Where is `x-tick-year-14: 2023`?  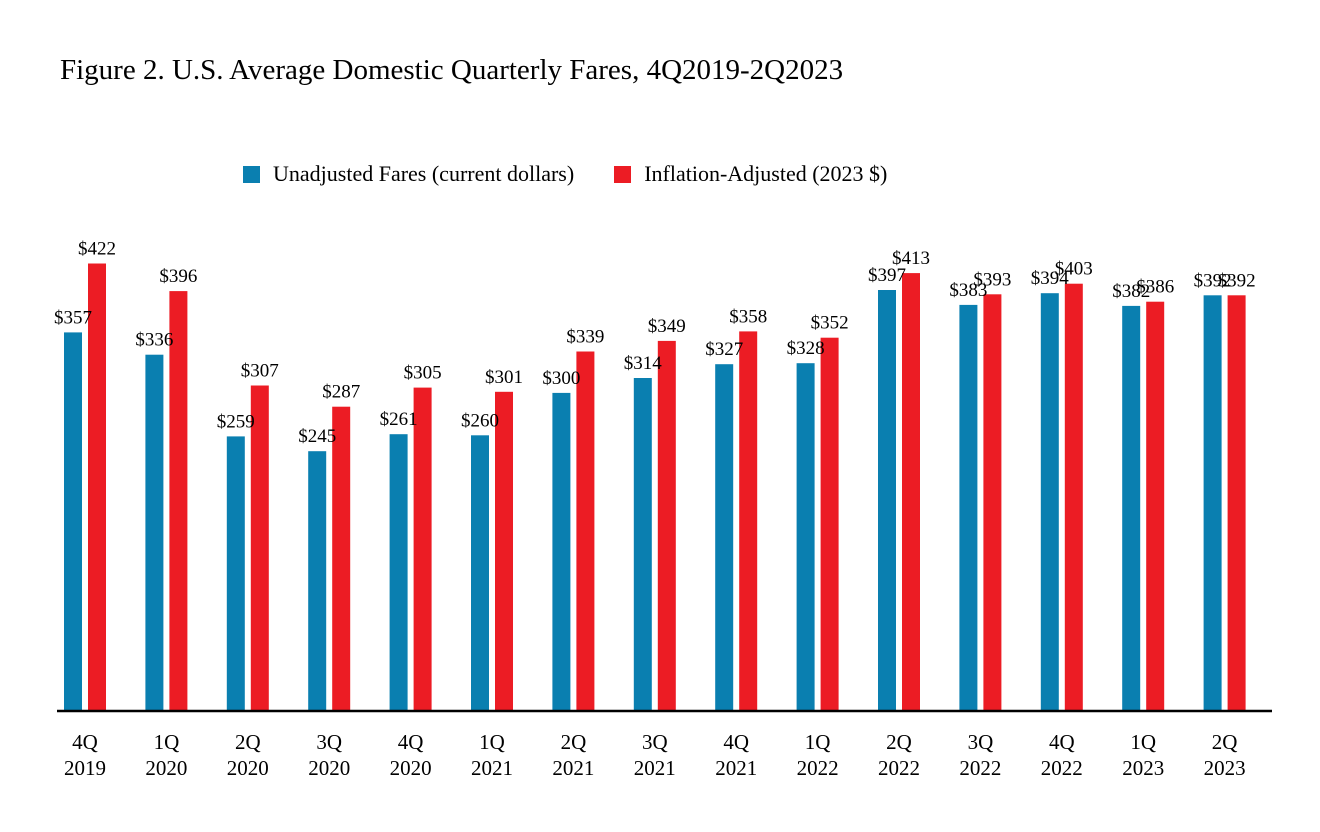 x-tick-year-14: 2023 is located at coordinates (1225, 768).